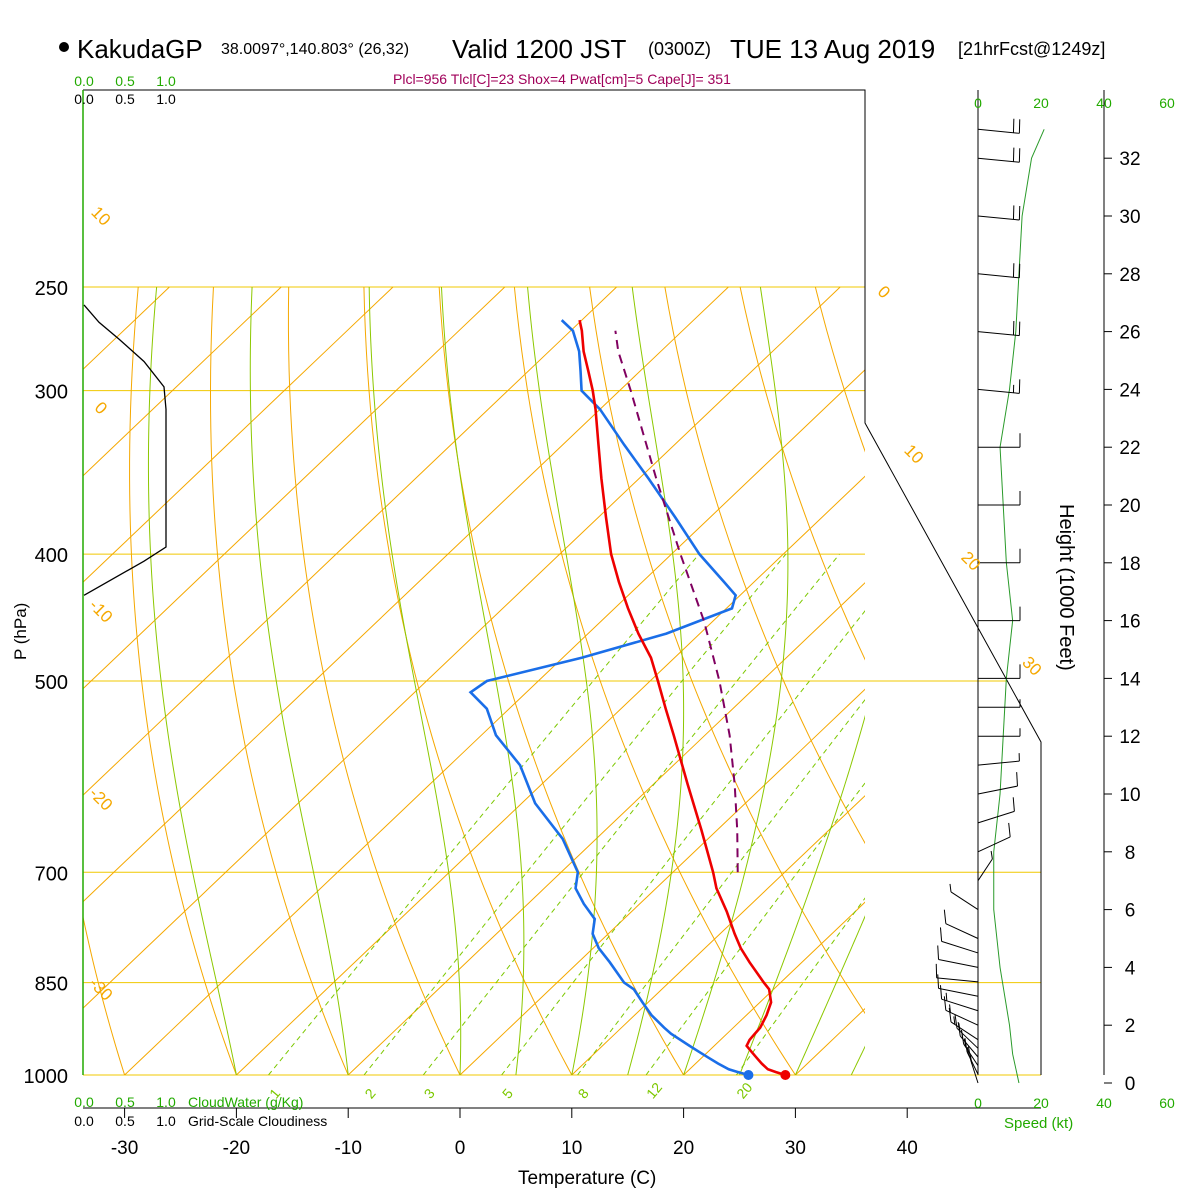  Describe the element at coordinates (84, 1121) in the screenshot. I see `gridcloud-tick-bottom: 0.0` at that location.